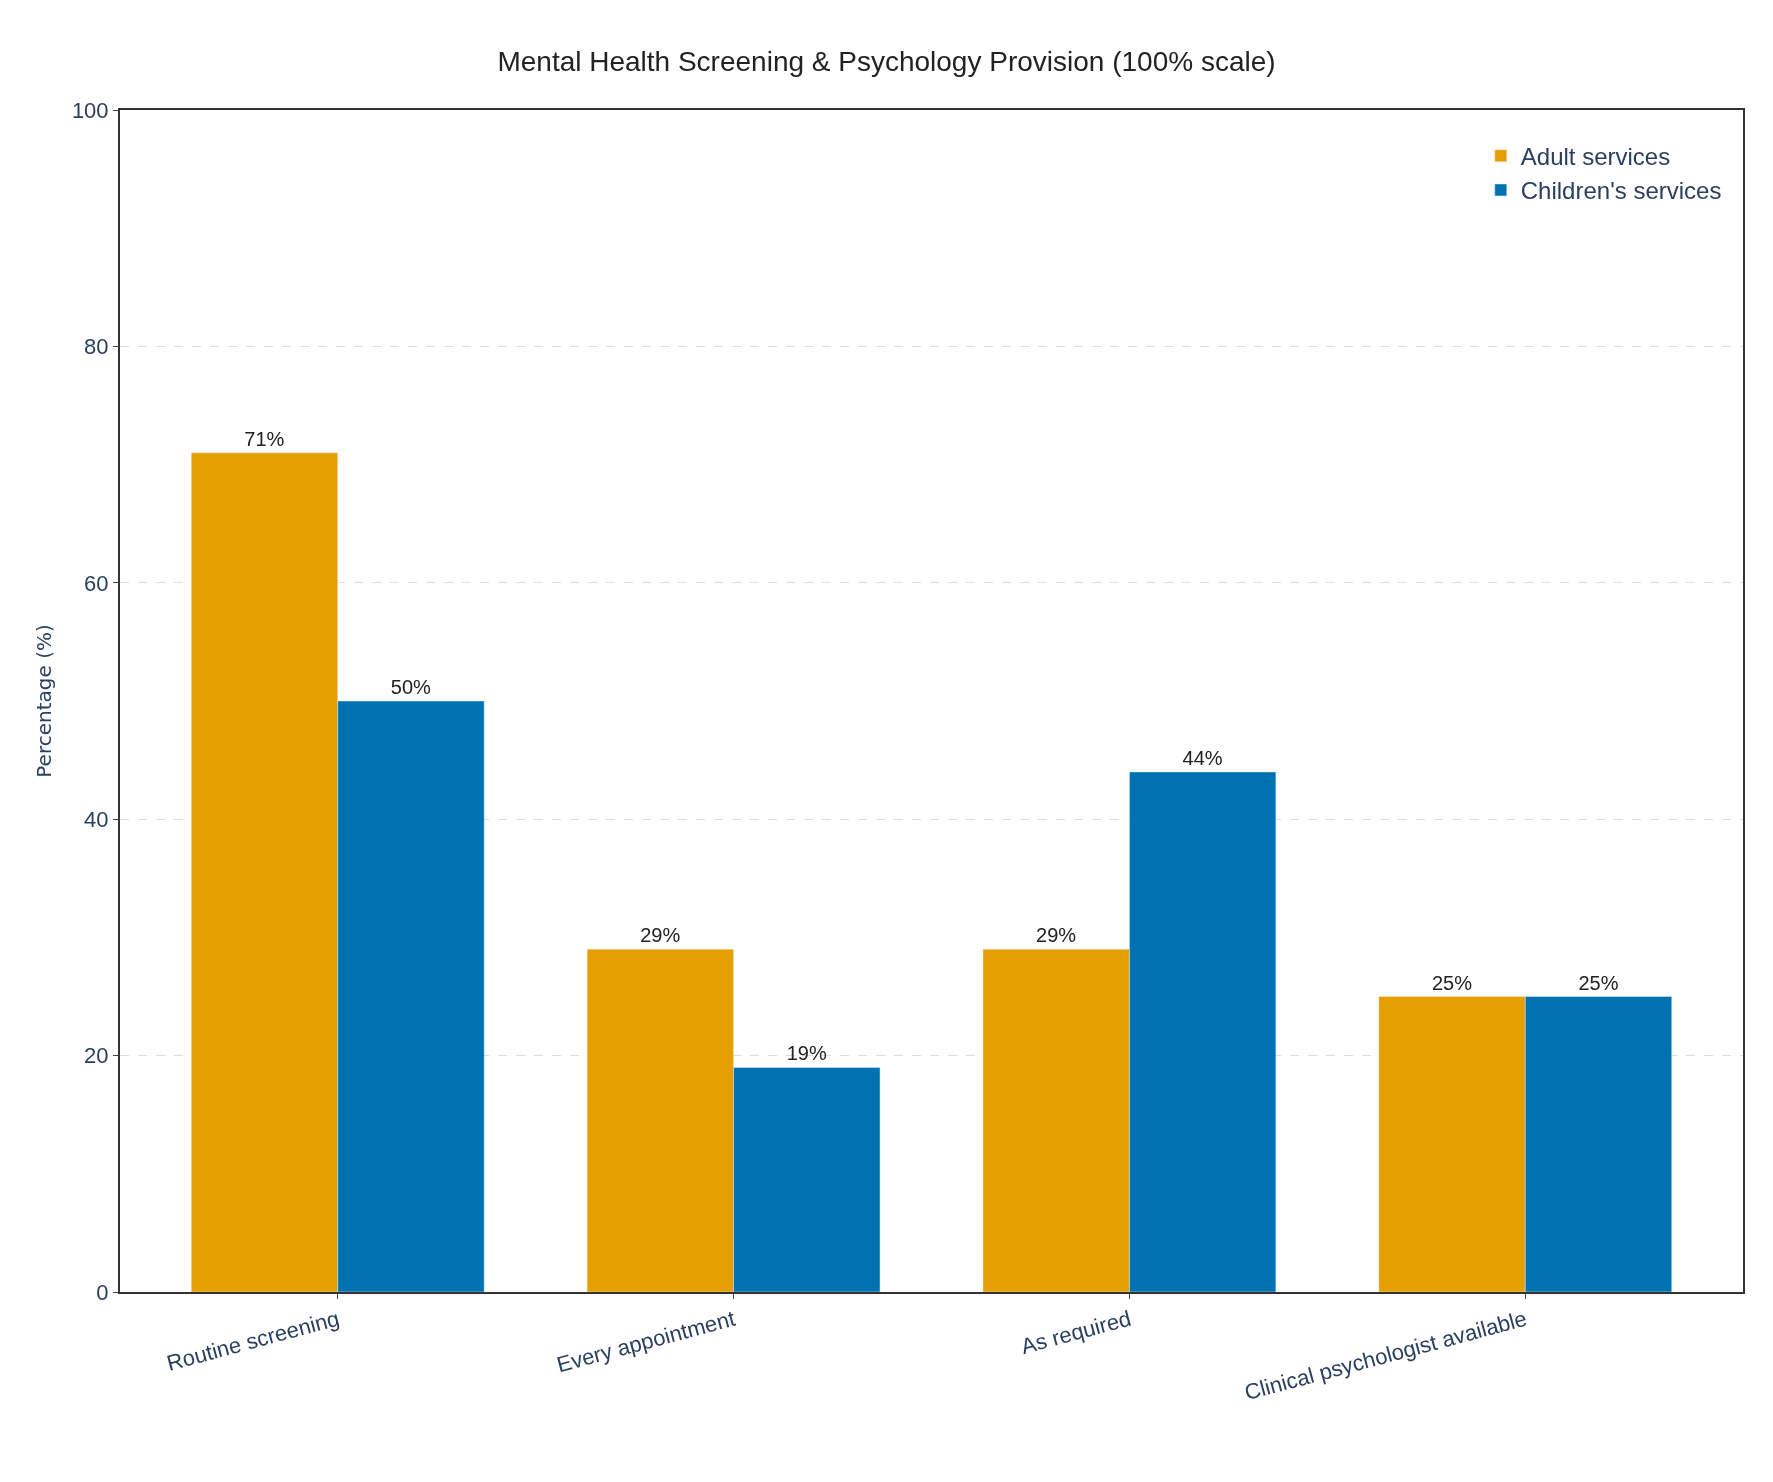  What do you see at coordinates (96, 347) in the screenshot?
I see `y-tick-label: 80` at bounding box center [96, 347].